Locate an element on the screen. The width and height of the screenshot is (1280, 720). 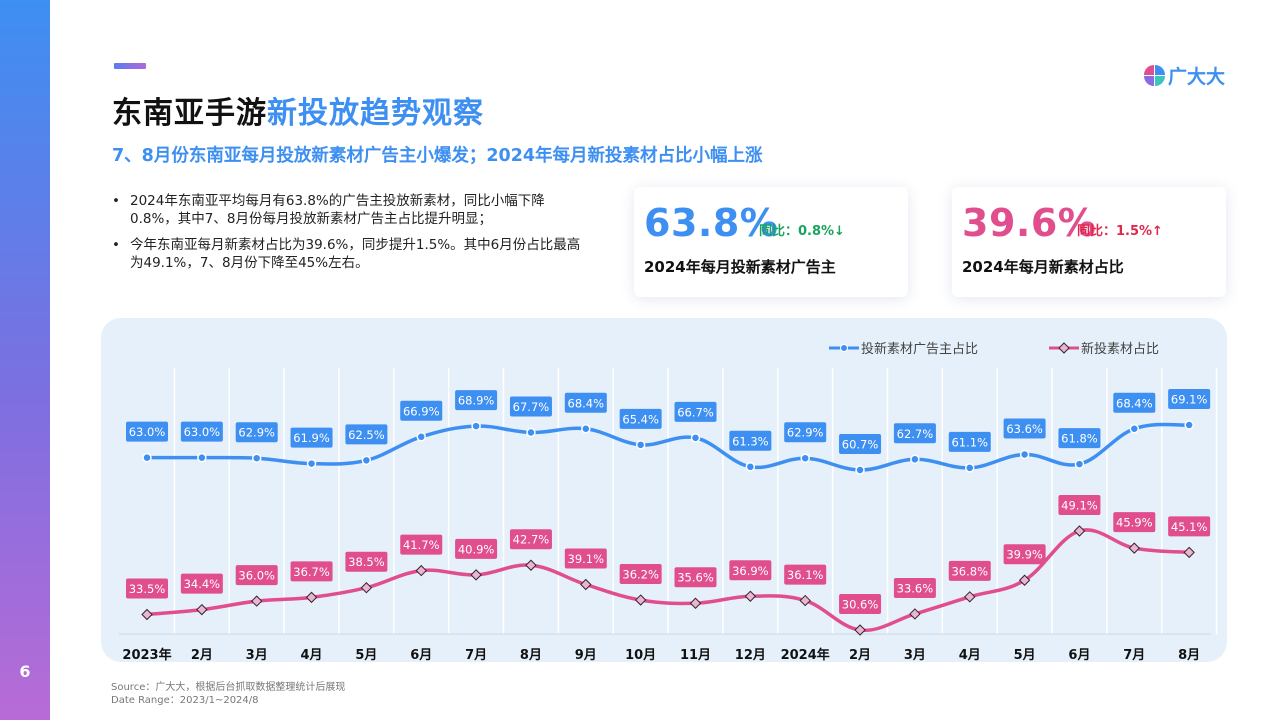
logo-text: 广大大 is located at coordinates (1197, 77).